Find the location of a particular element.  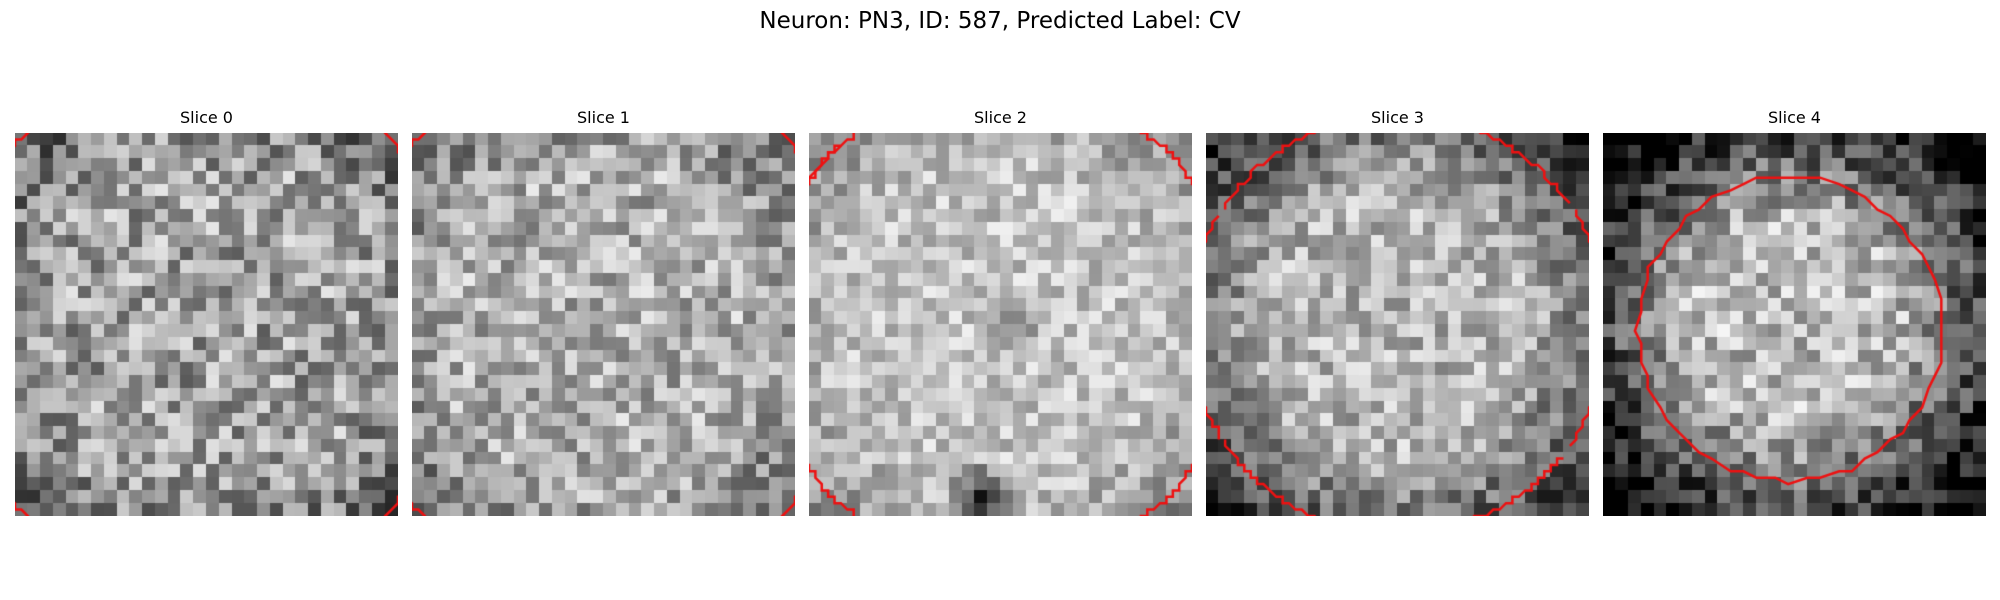

slice-title: Slice 0 is located at coordinates (206, 117).